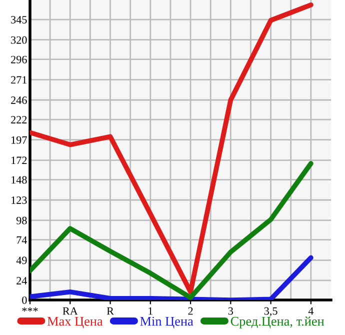  What do you see at coordinates (75, 322) in the screenshot?
I see `legend-label: Max Цена` at bounding box center [75, 322].